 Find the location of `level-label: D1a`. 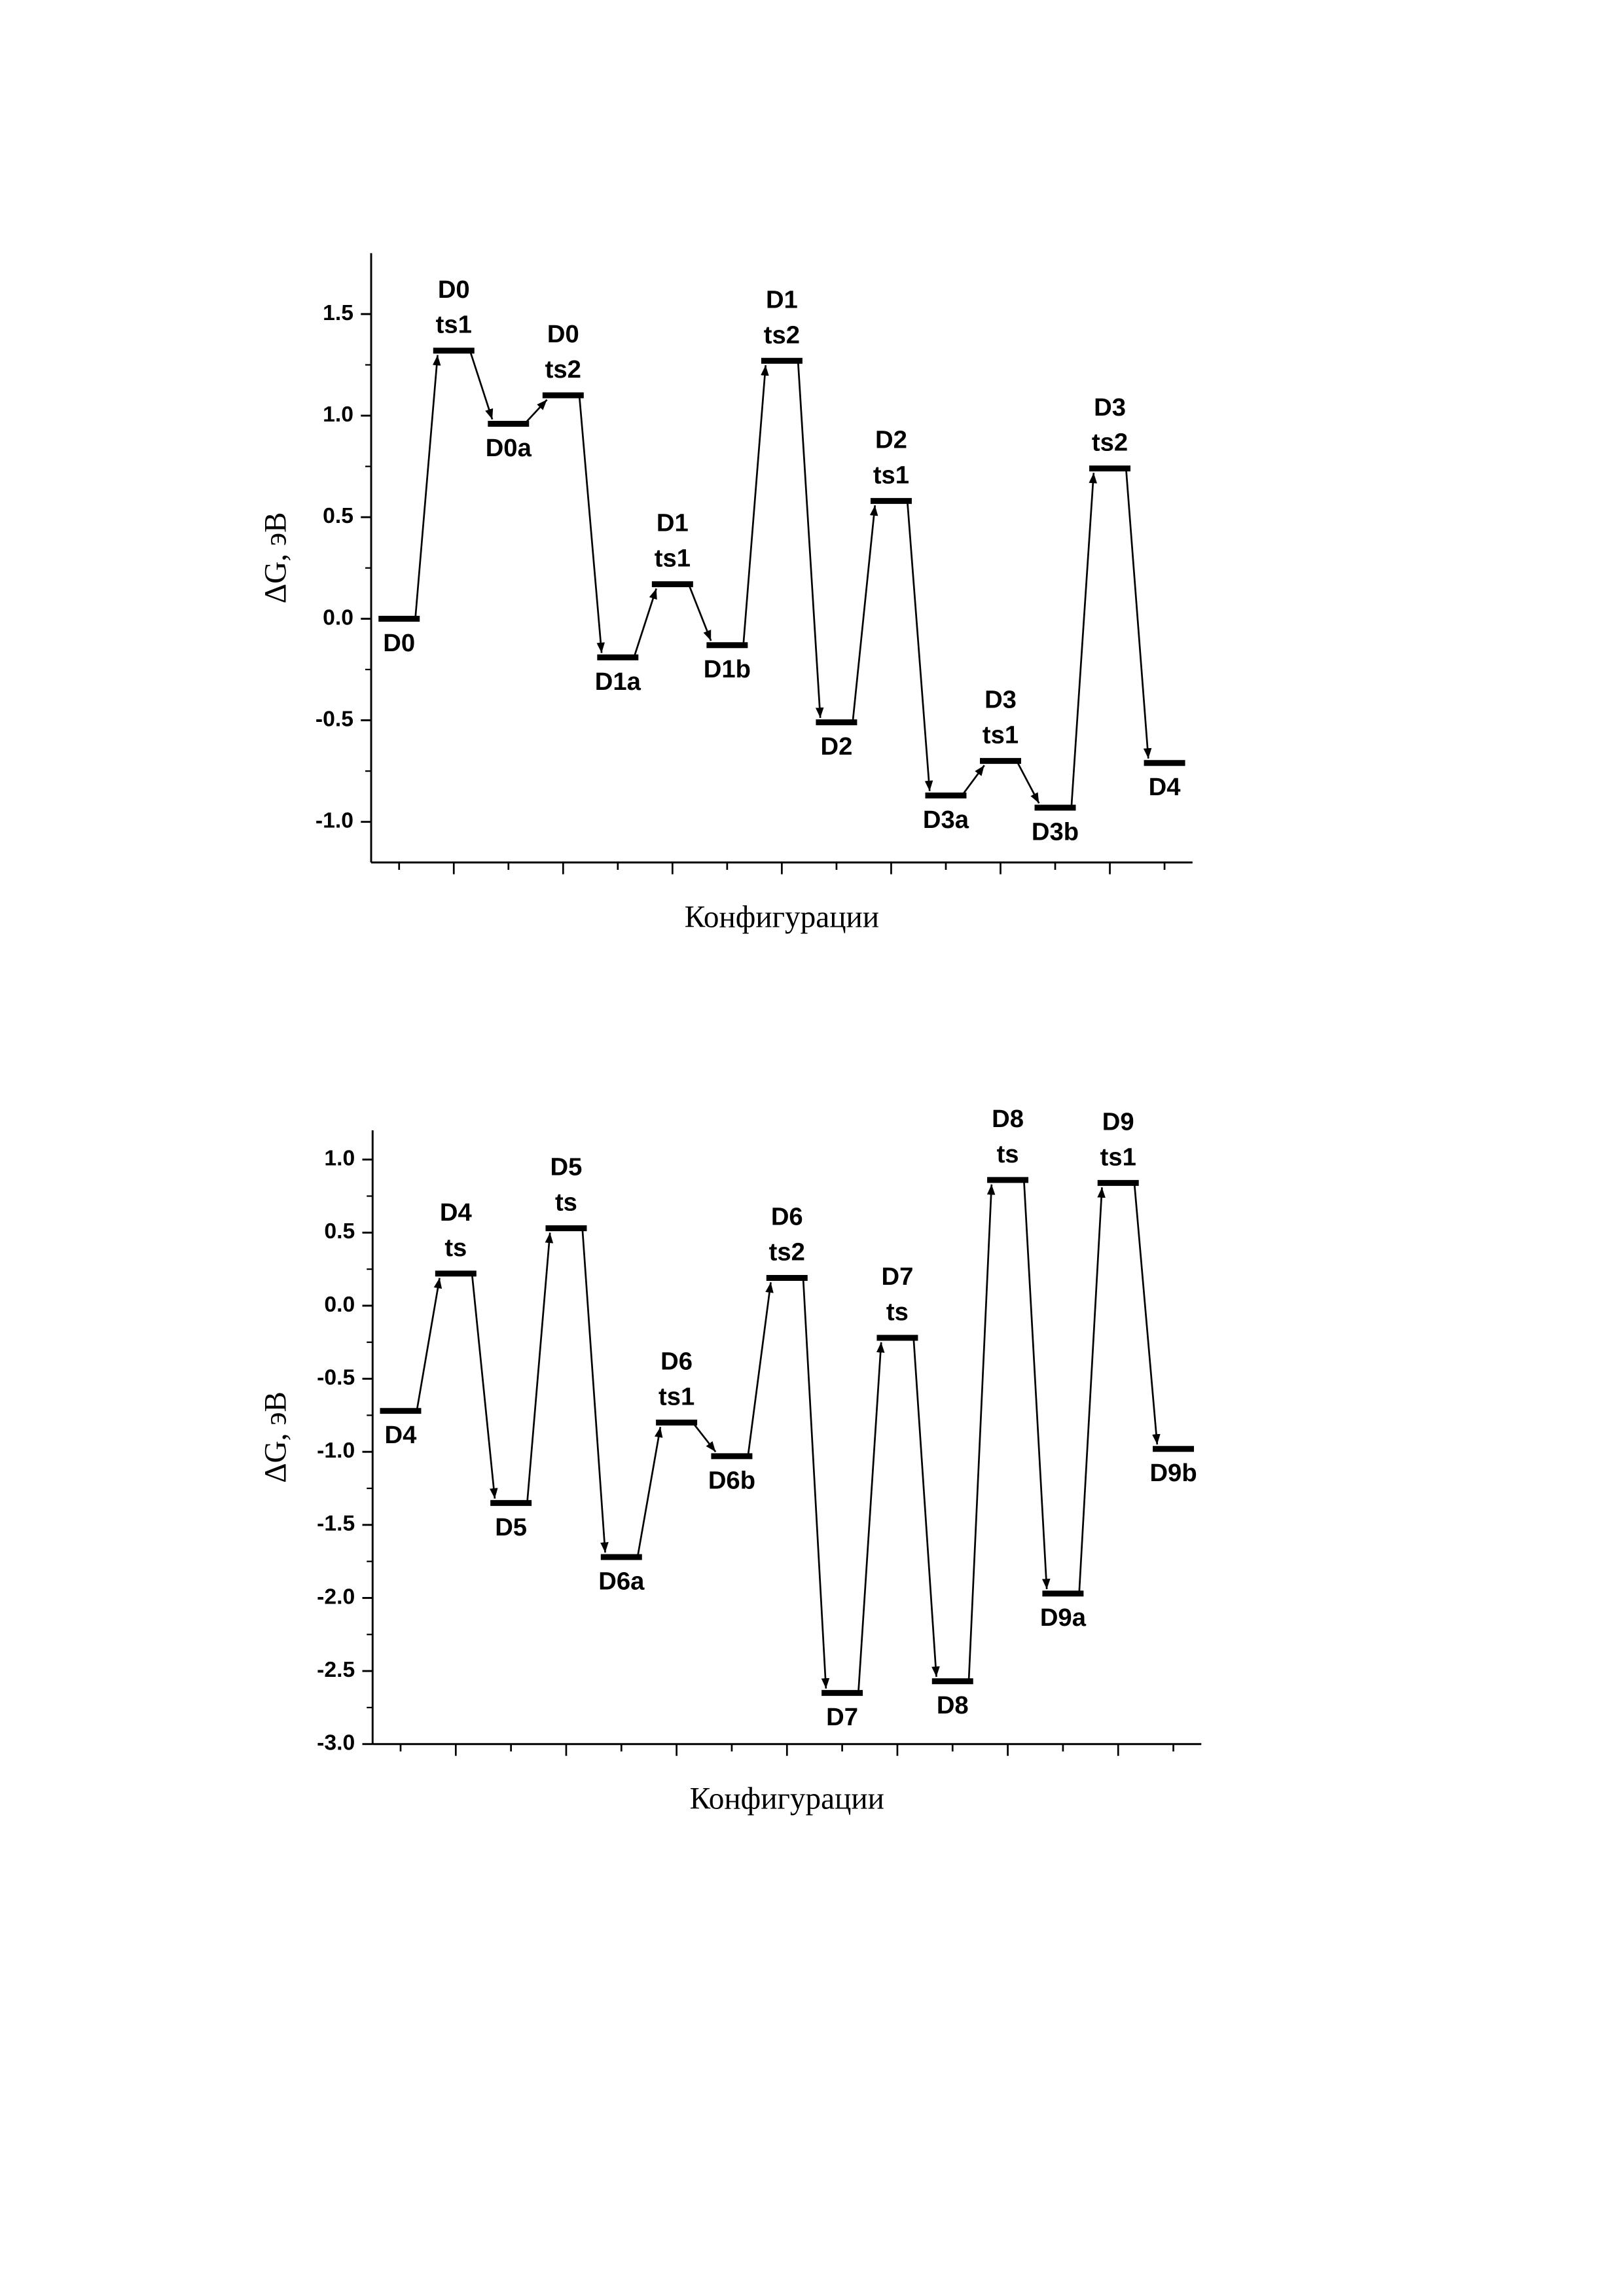

level-label: D1a is located at coordinates (618, 682).